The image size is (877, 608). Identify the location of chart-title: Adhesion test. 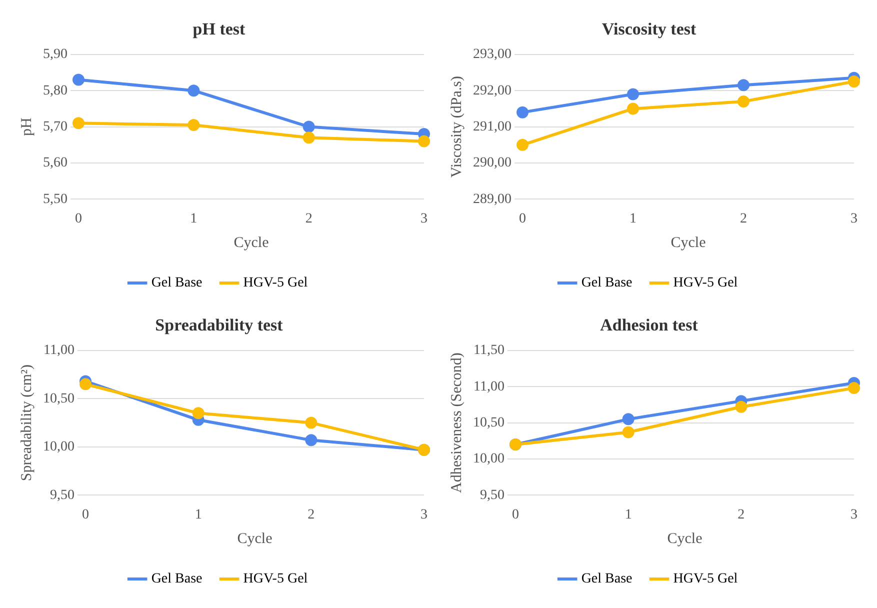
(649, 325).